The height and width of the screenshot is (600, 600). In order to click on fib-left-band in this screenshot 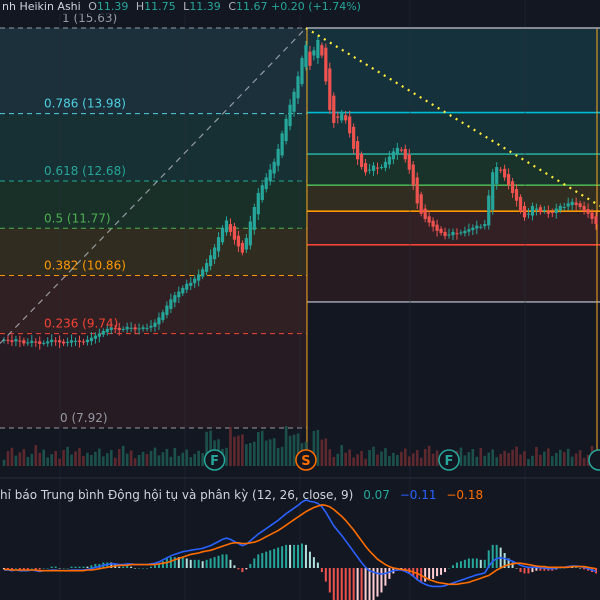, I will do `click(153, 147)`.